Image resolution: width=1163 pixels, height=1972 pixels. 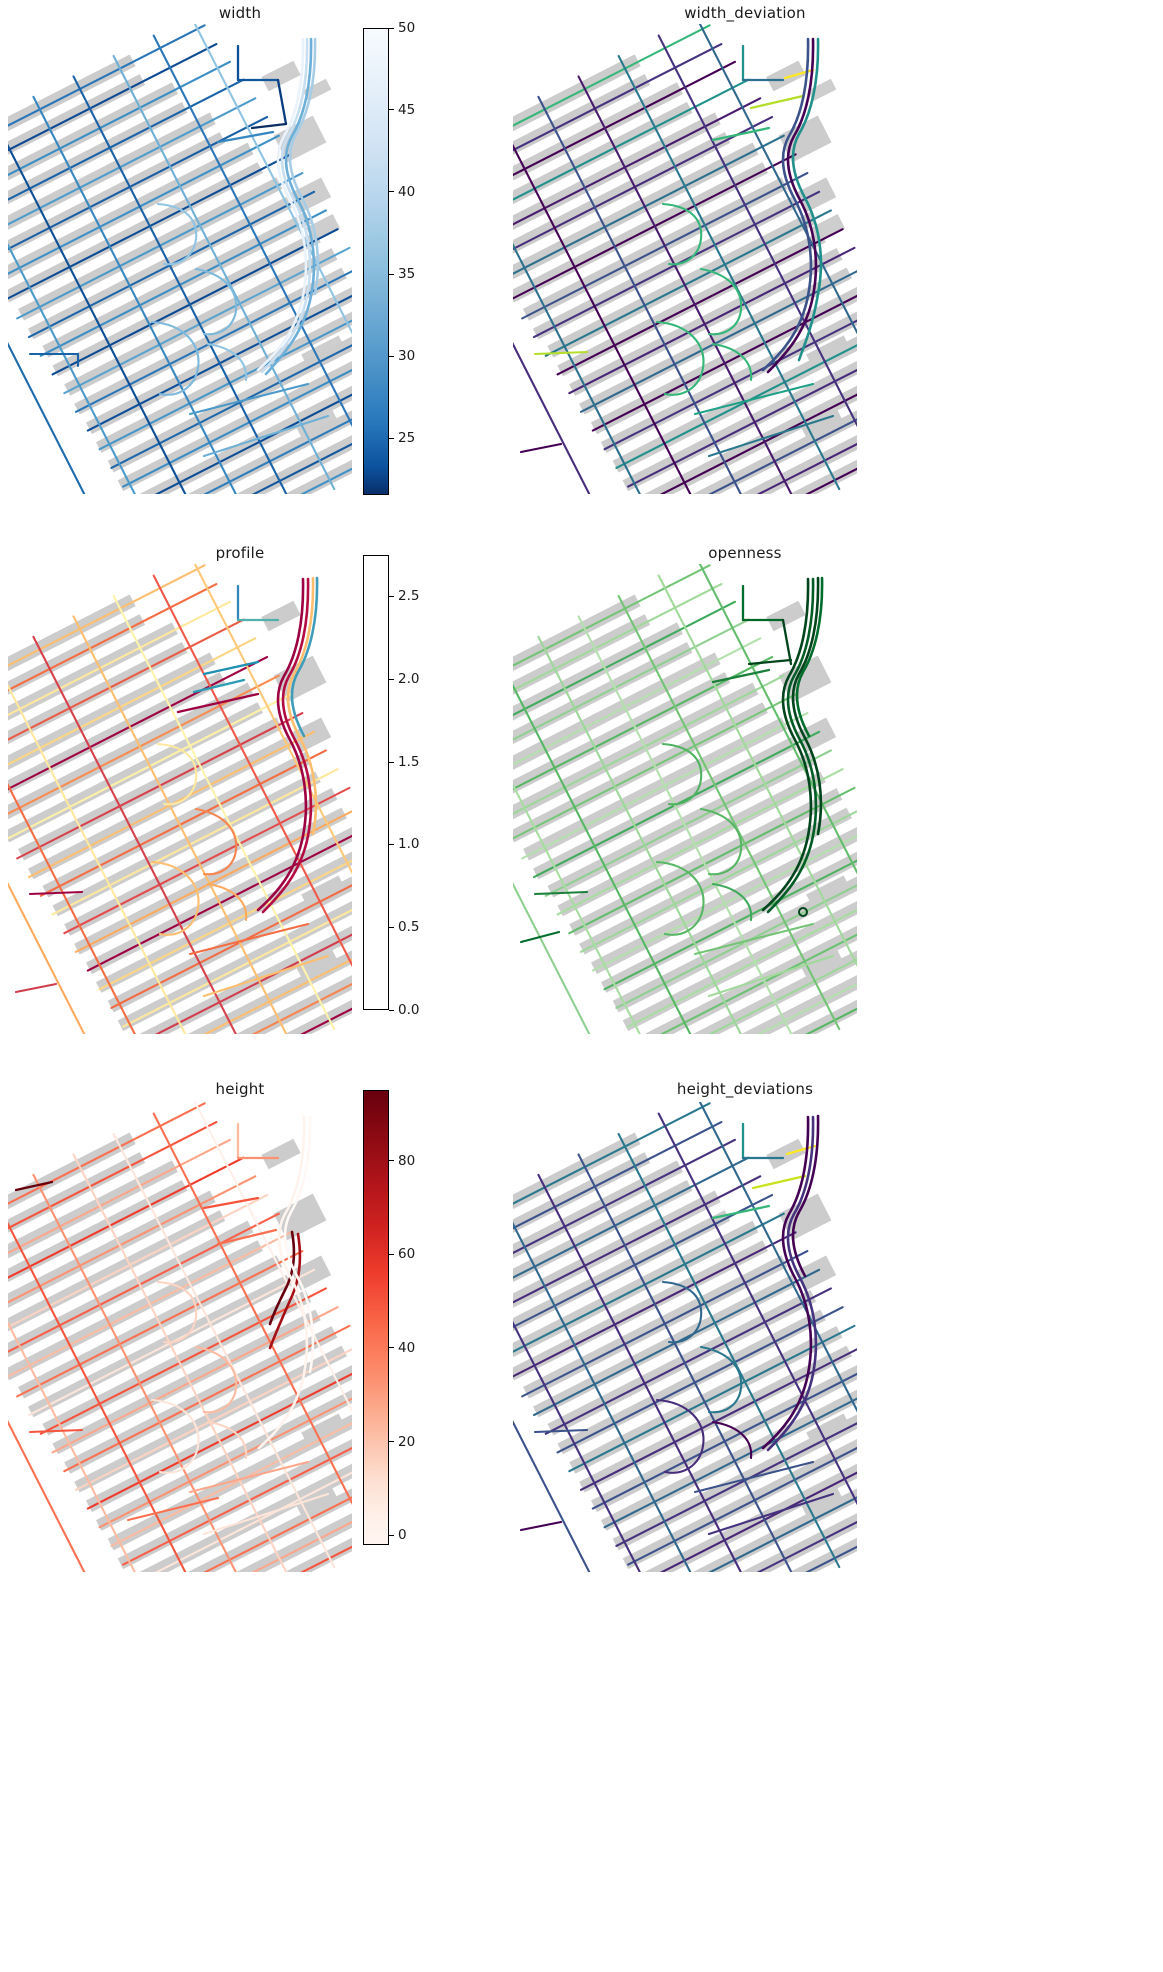 What do you see at coordinates (745, 553) in the screenshot?
I see `panel-title-openness: openness` at bounding box center [745, 553].